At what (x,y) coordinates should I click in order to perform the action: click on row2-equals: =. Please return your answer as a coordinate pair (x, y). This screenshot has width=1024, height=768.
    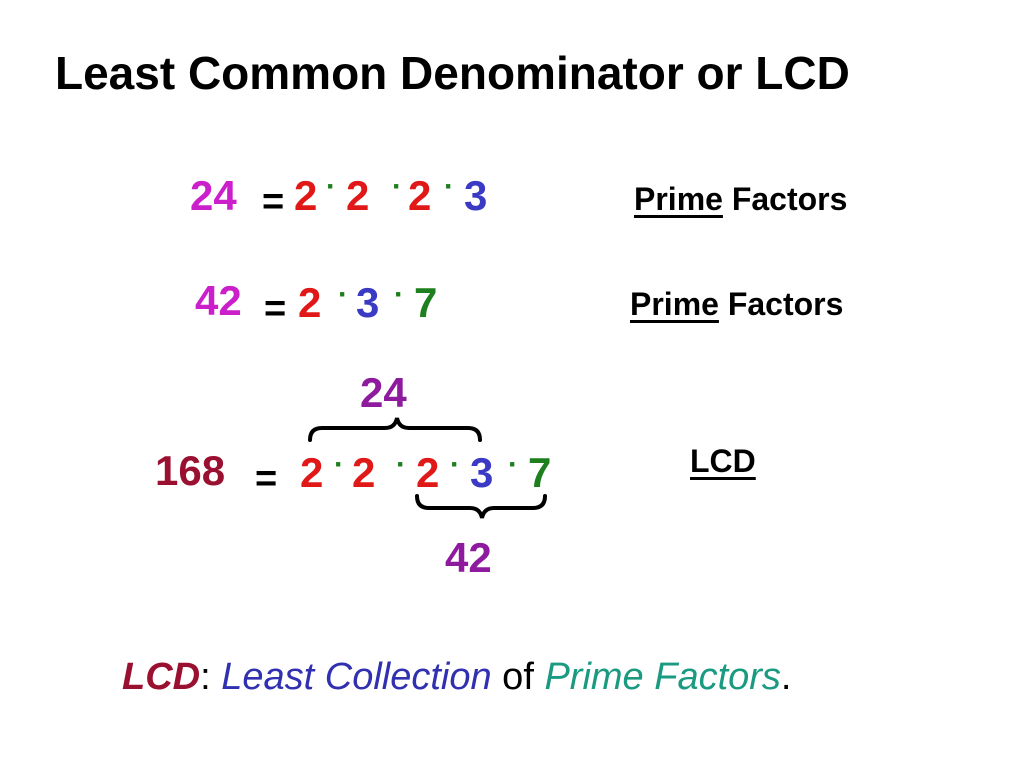
    Looking at the image, I should click on (275, 309).